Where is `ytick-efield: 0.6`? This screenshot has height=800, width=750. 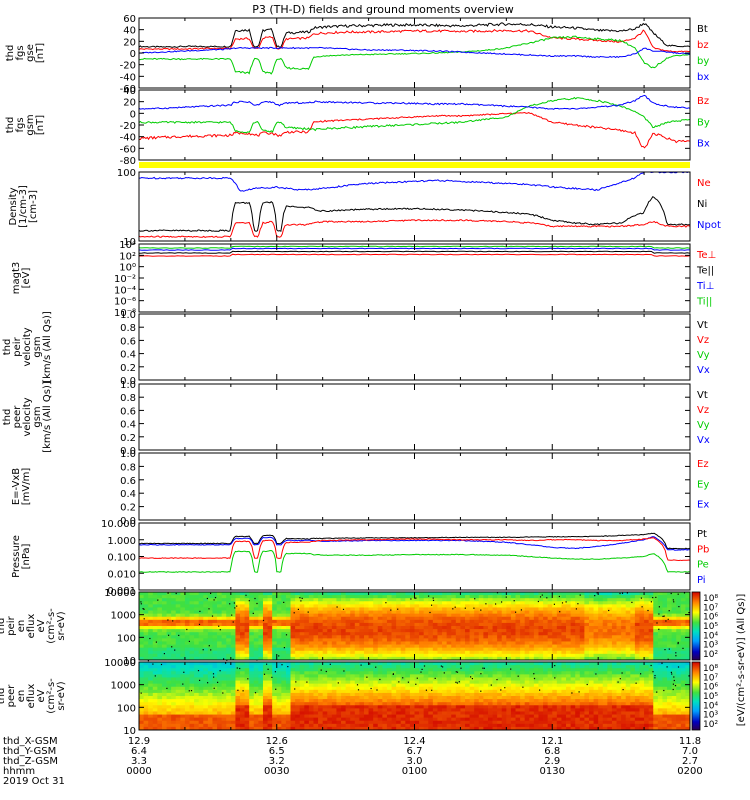
ytick-efield: 0.6 is located at coordinates (405, 481).